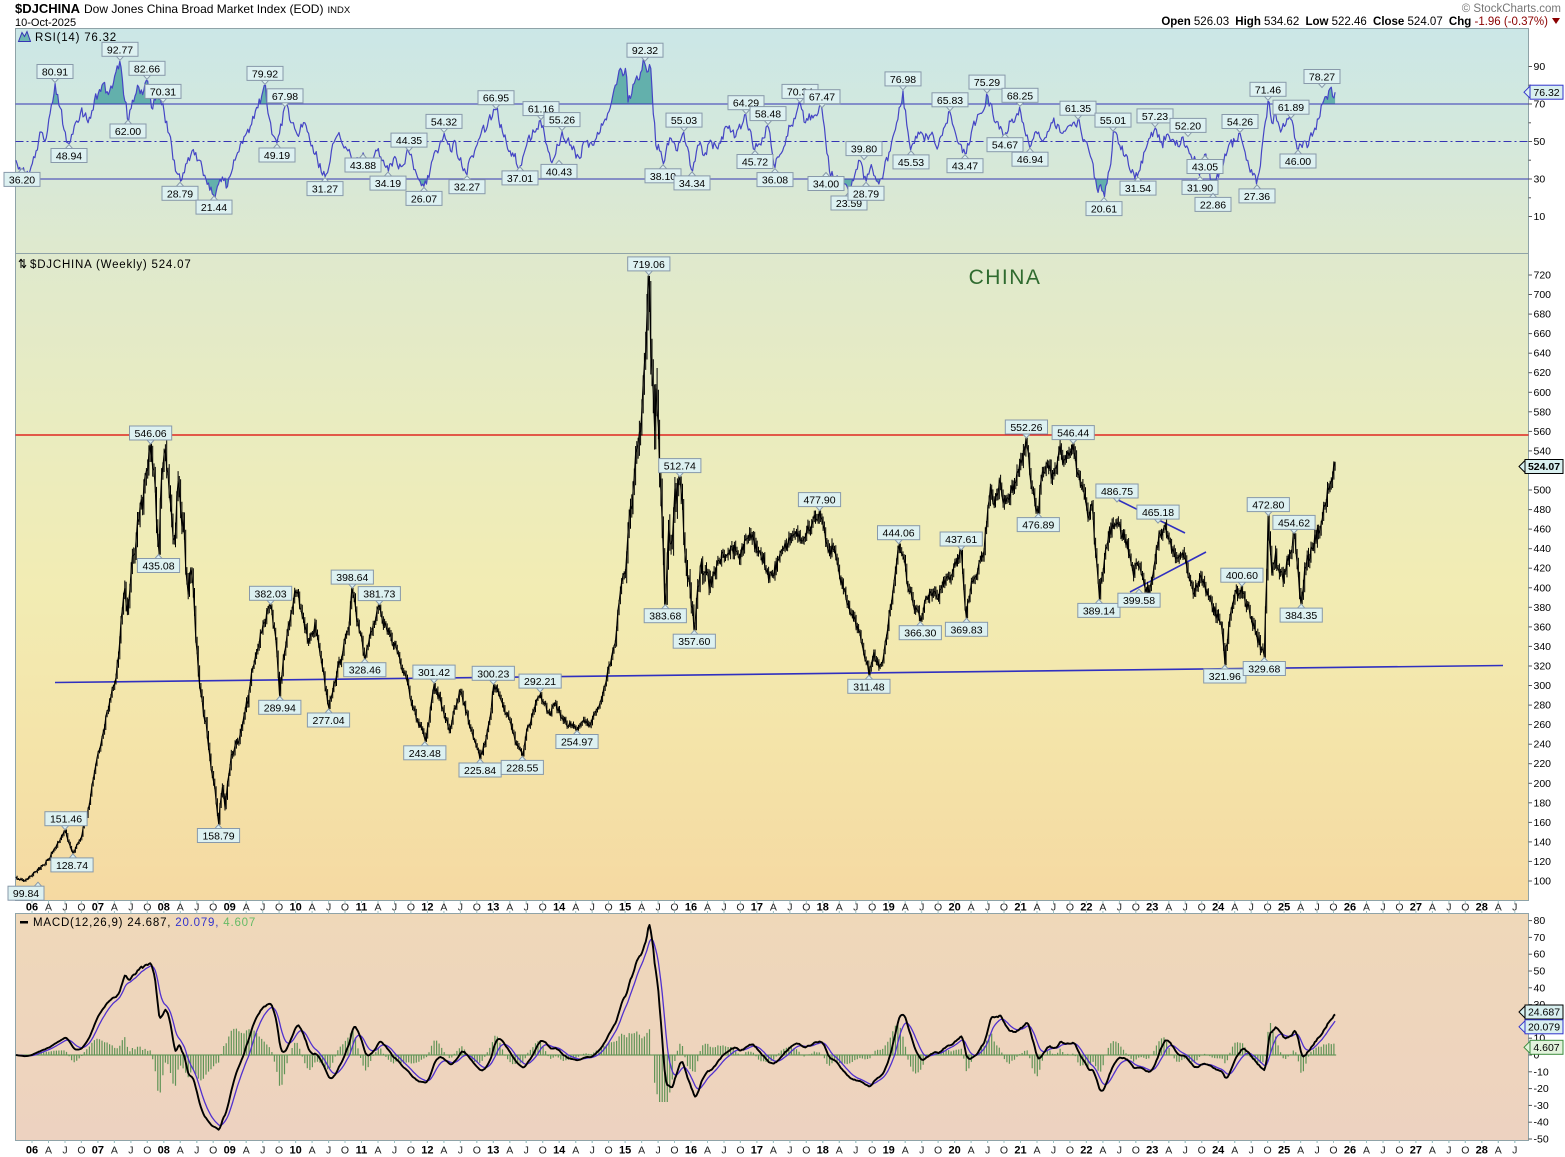  Describe the element at coordinates (1086, 1151) in the screenshot. I see `svg-text: 22` at that location.